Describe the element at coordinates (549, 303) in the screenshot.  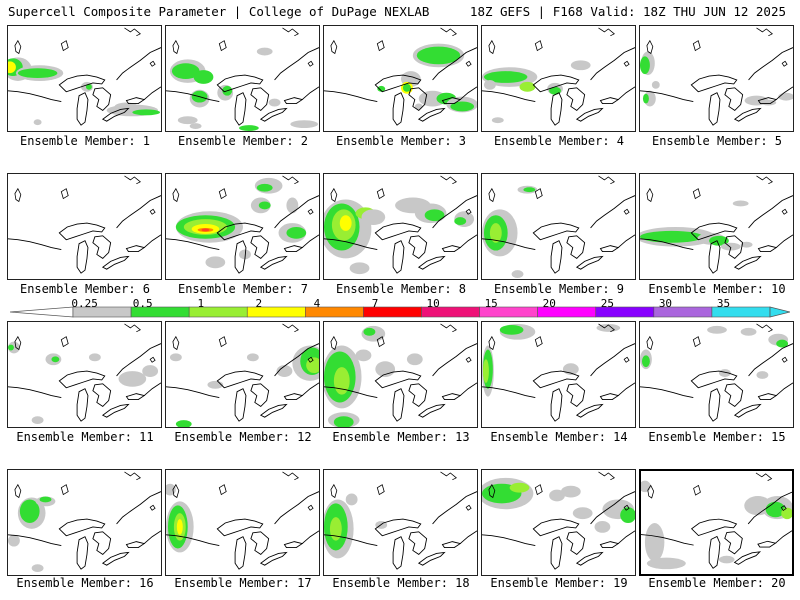
I see `colorbar-tick-label: 20` at that location.